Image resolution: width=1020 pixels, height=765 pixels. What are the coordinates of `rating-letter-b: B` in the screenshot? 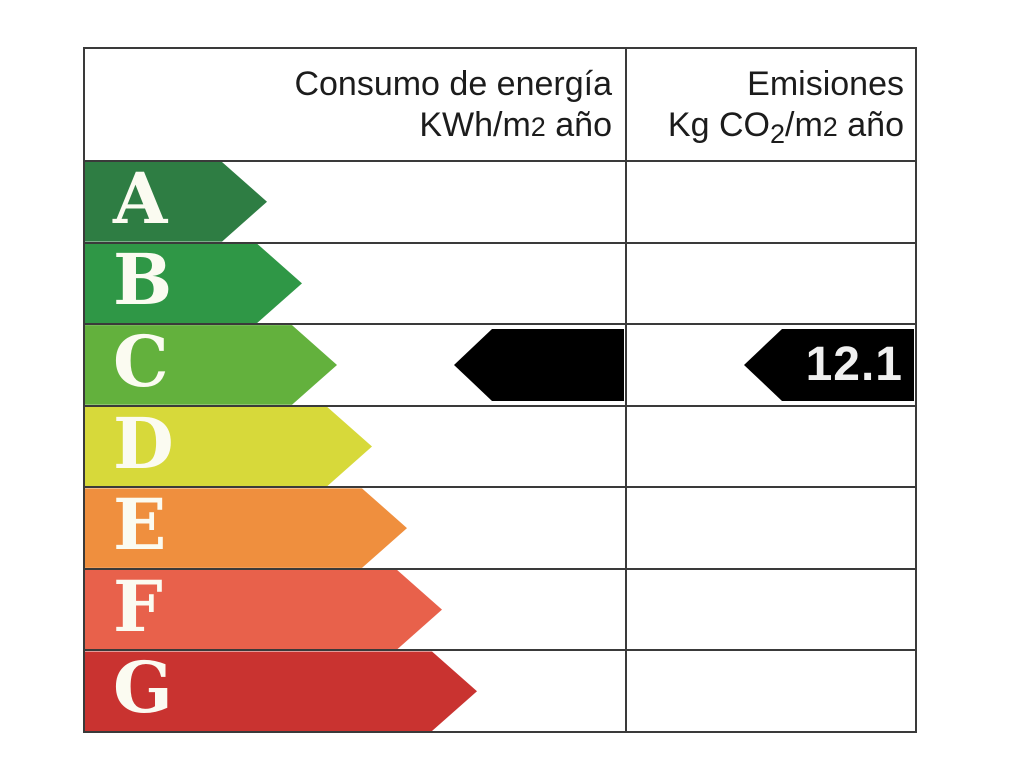 It's located at (143, 280).